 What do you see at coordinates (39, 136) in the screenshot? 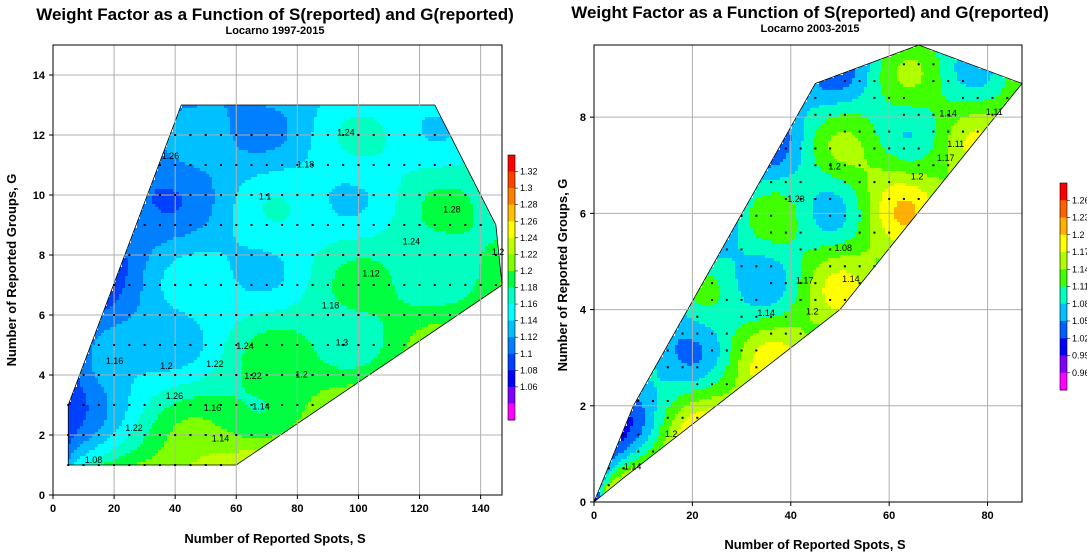
I see `y-tick-label: 12` at bounding box center [39, 136].